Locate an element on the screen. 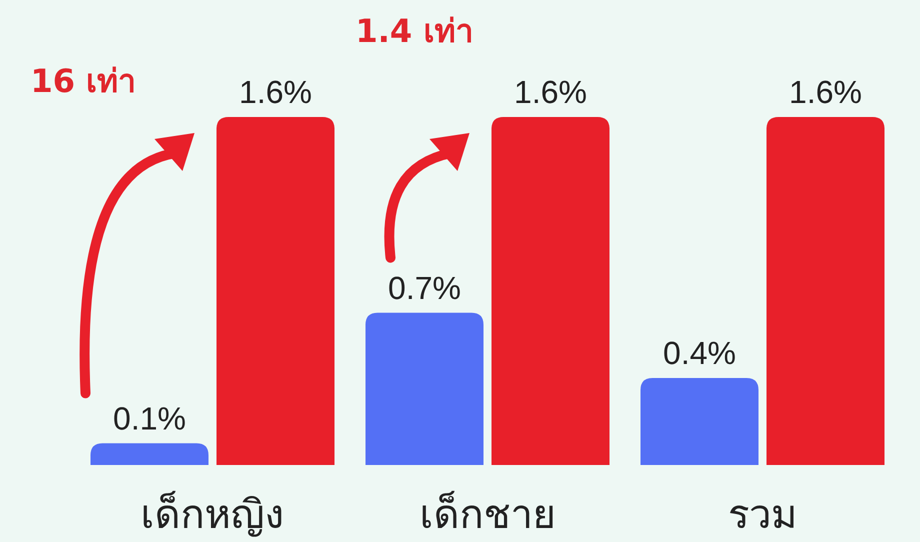 The height and width of the screenshot is (542, 920). data-label: 0.7% is located at coordinates (424, 288).